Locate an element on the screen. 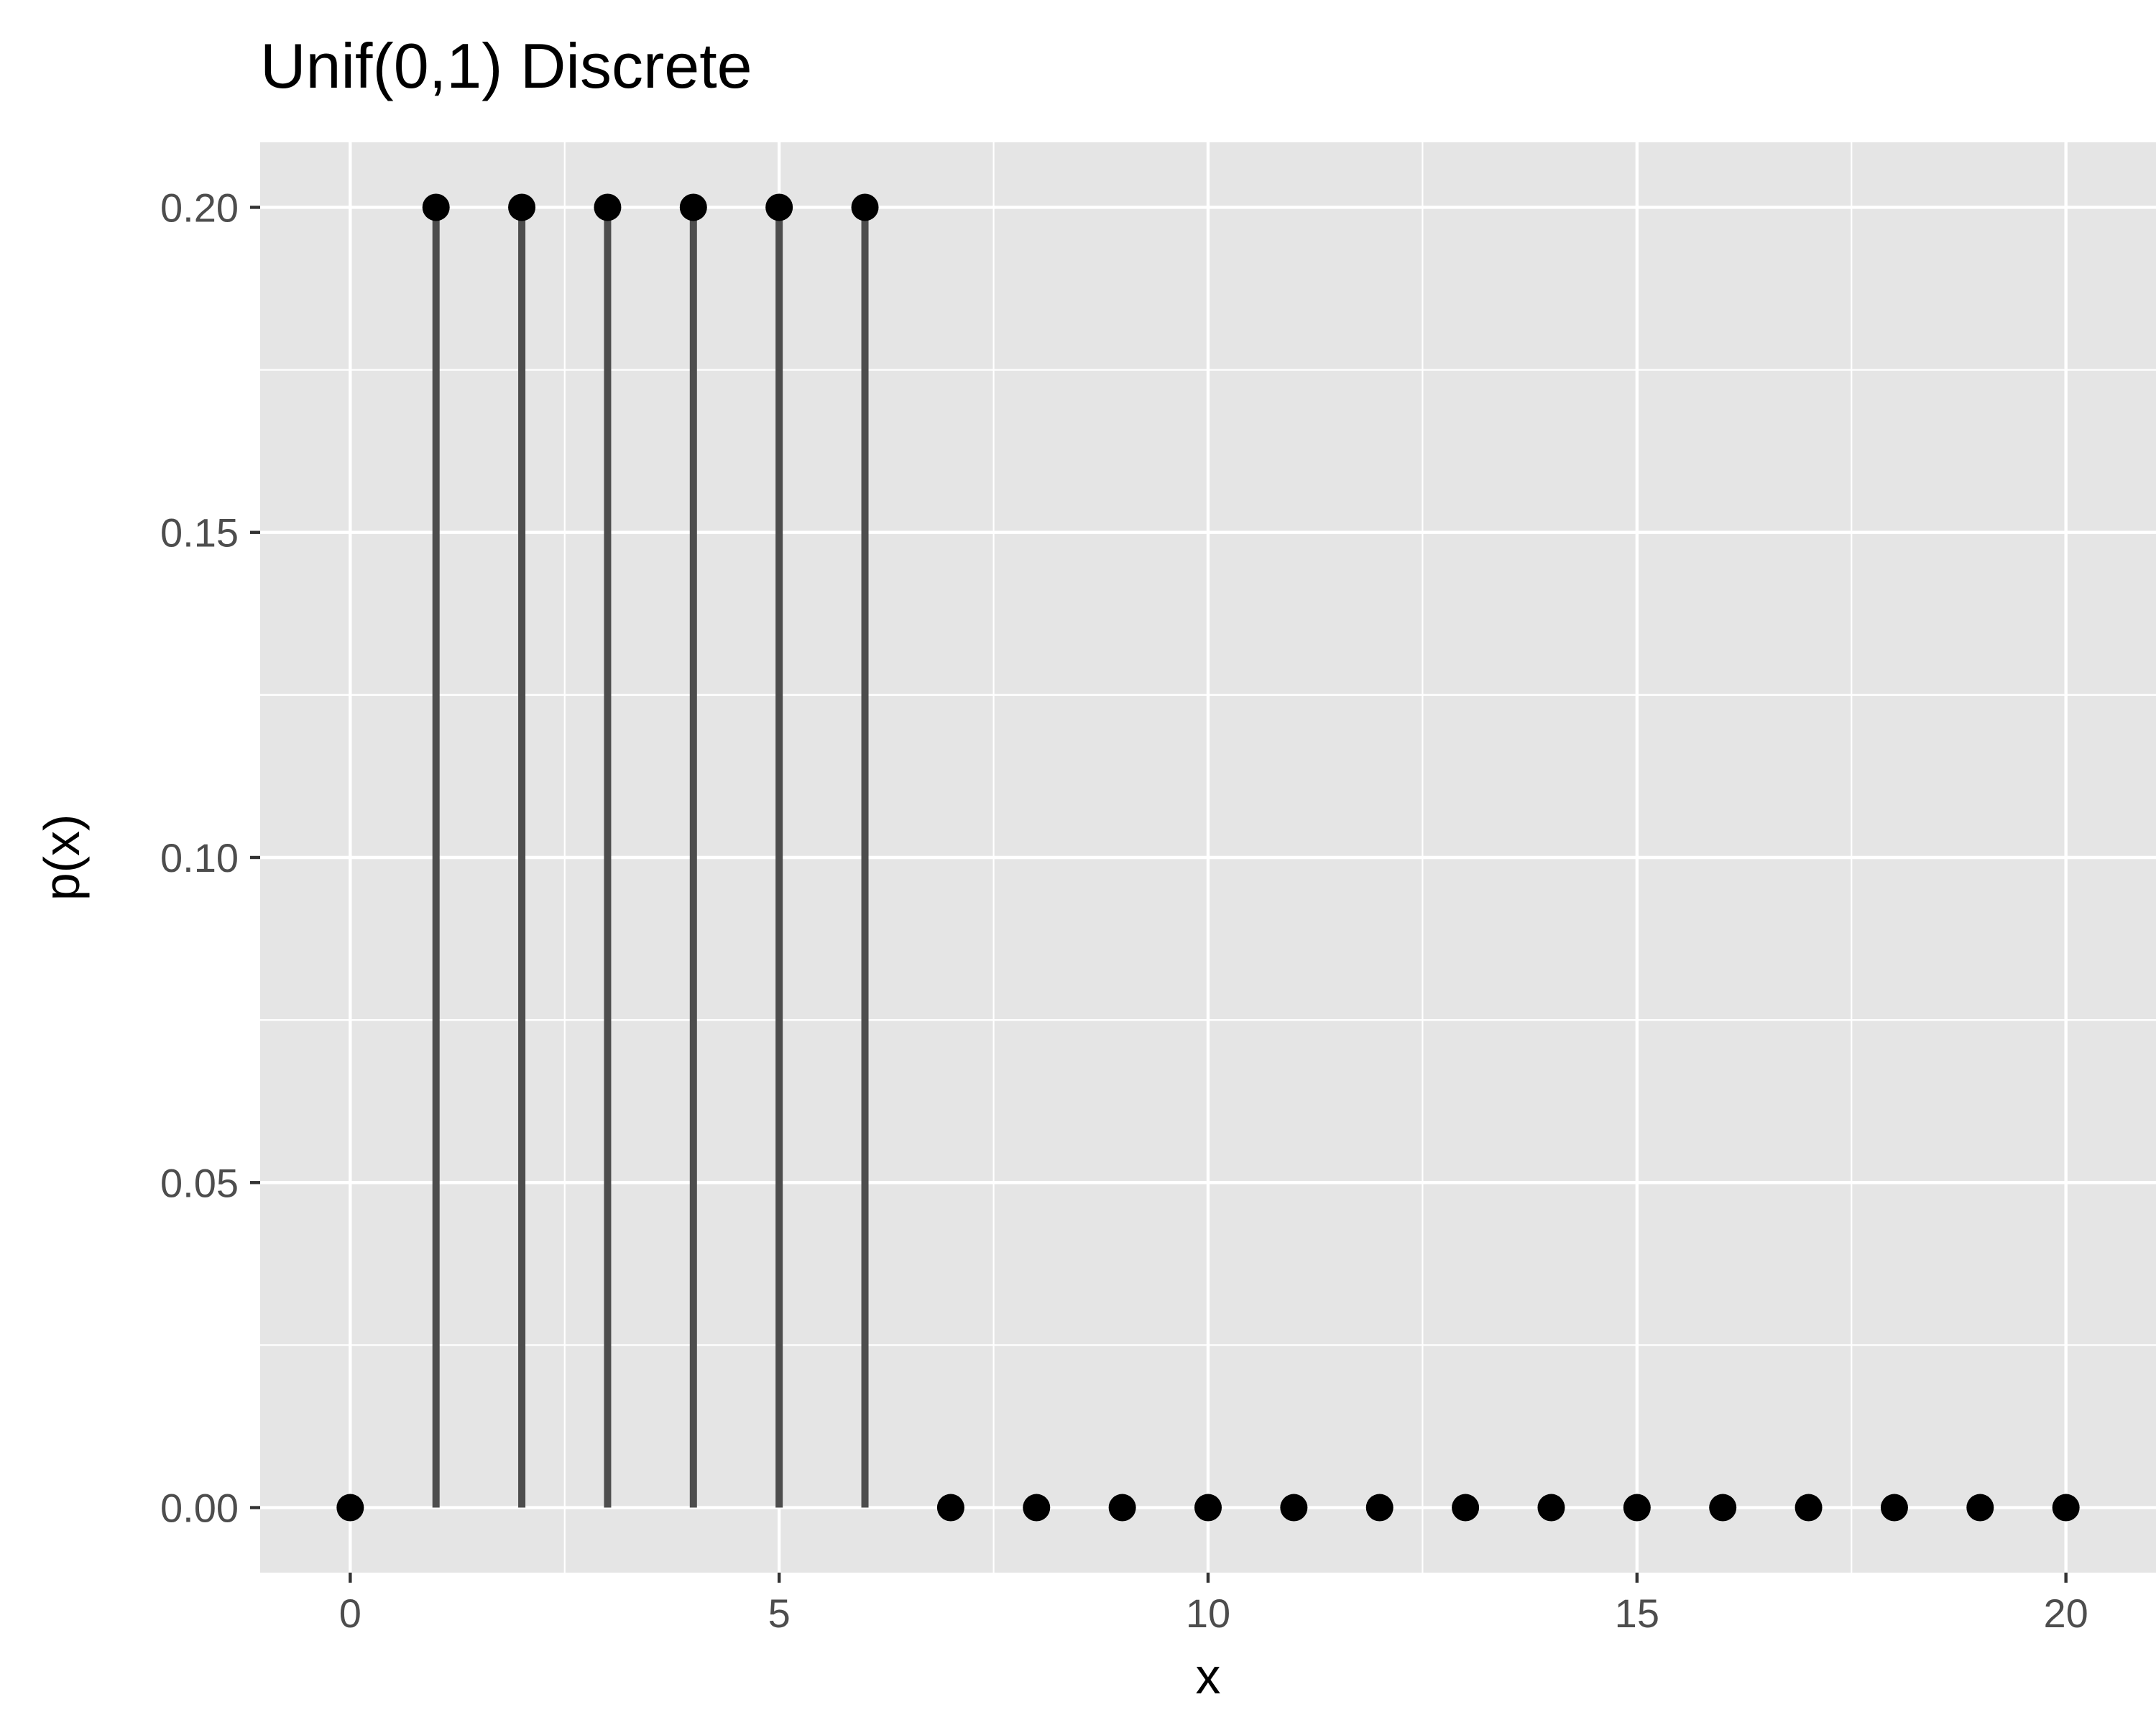  x-axis-title: x is located at coordinates (1208, 1676).